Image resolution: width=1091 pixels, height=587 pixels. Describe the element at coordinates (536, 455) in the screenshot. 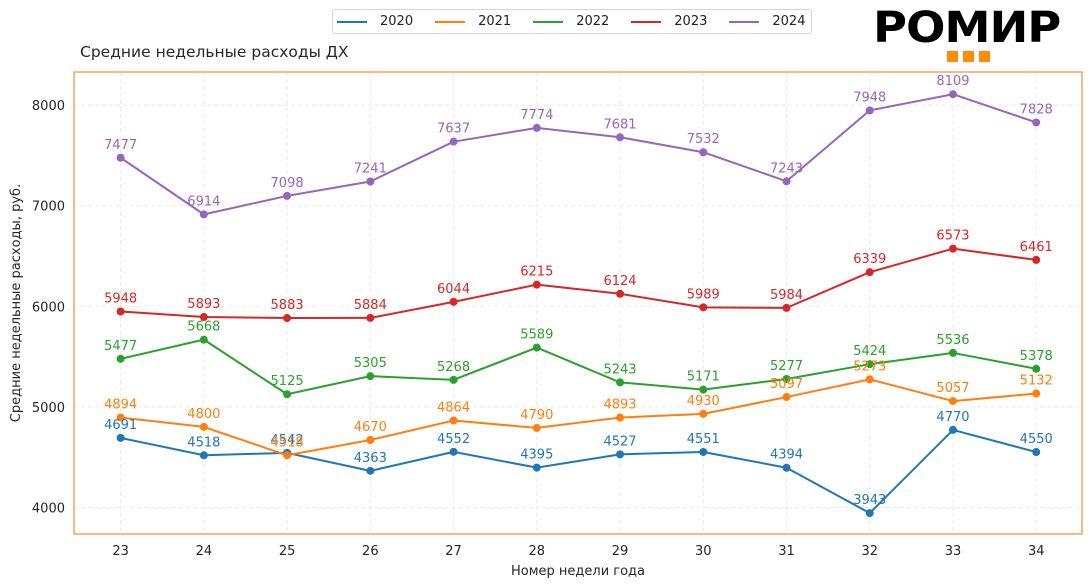

I see `data-label: 4395` at that location.